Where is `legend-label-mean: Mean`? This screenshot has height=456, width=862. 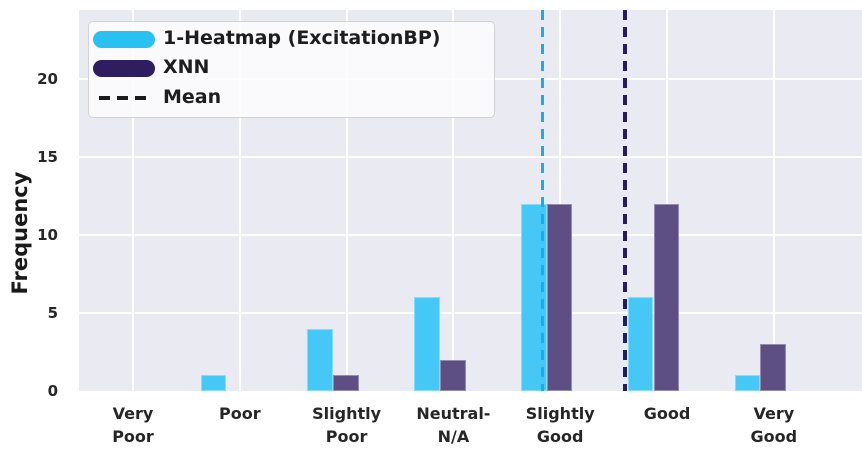
legend-label-mean: Mean is located at coordinates (192, 97).